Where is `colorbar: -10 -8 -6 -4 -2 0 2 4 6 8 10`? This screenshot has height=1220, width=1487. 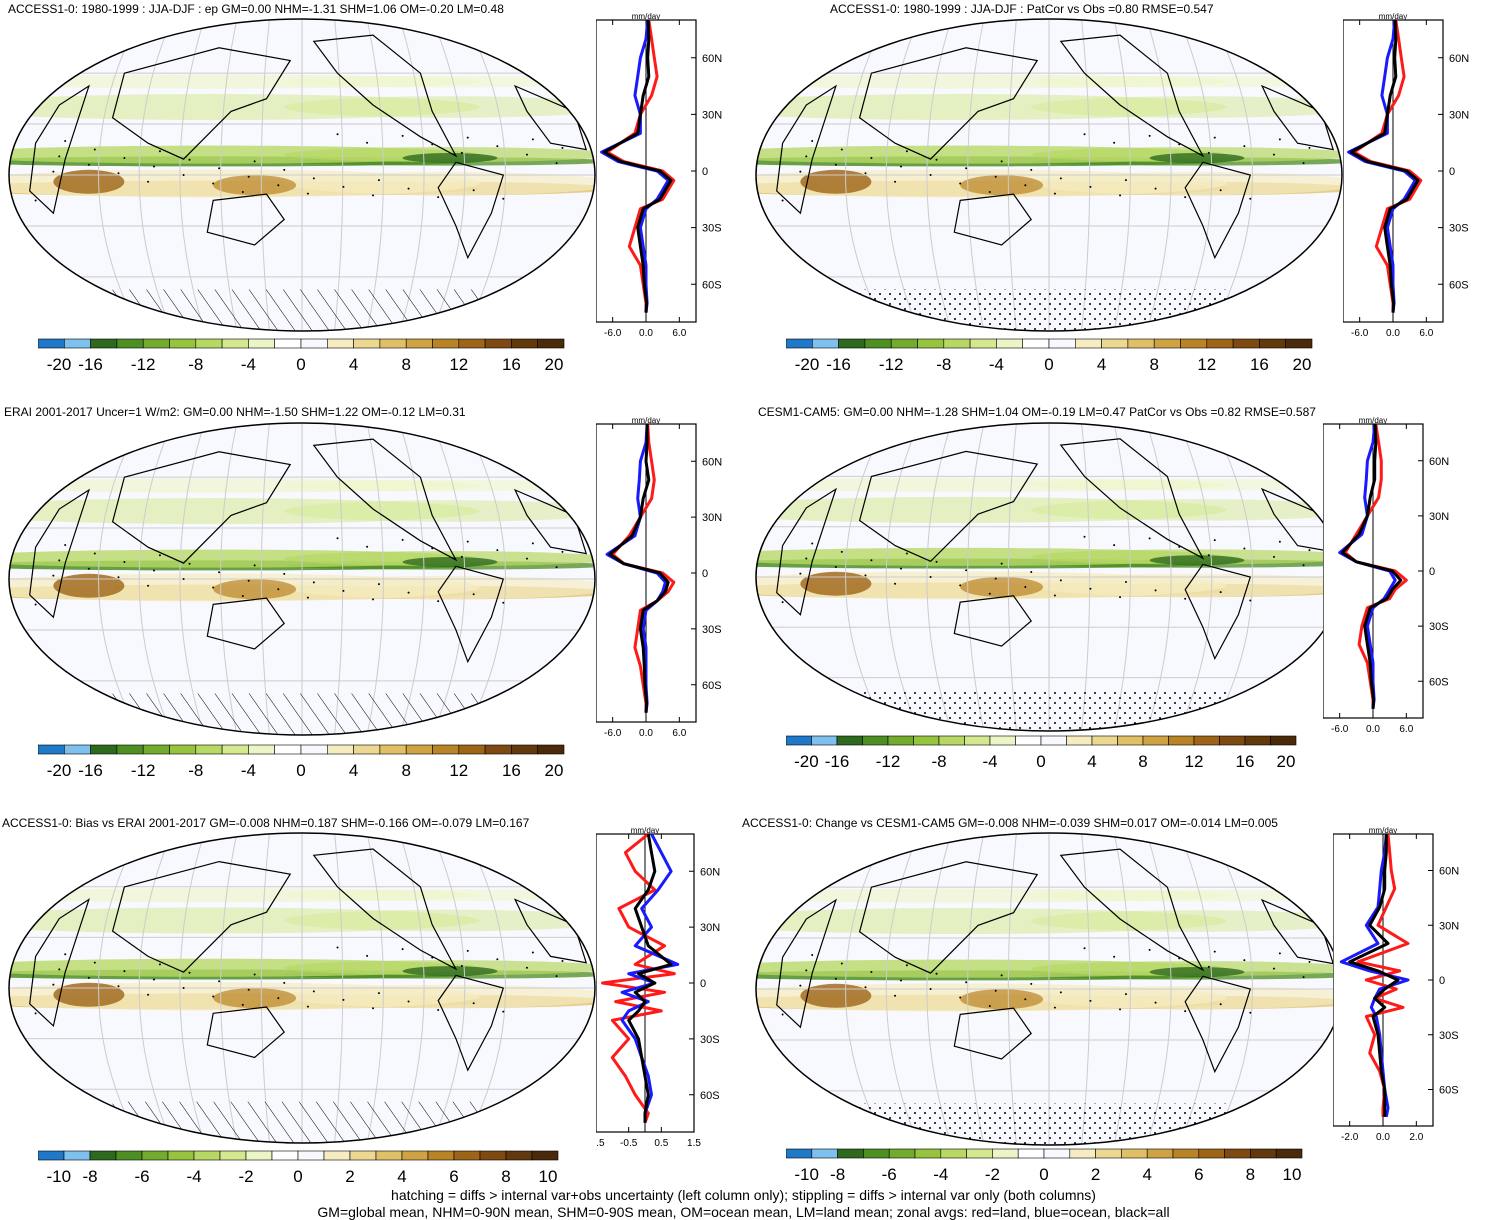
colorbar: -10 -8 -6 -4 -2 0 2 4 6 8 10 is located at coordinates (298, 1168).